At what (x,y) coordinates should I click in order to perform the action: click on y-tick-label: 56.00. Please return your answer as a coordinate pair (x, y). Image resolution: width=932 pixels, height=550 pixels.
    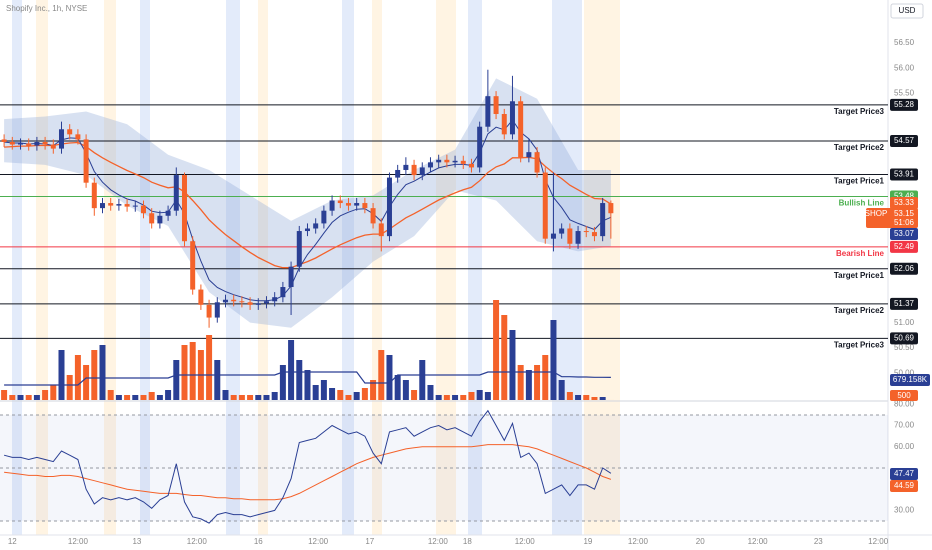
    Looking at the image, I should click on (904, 67).